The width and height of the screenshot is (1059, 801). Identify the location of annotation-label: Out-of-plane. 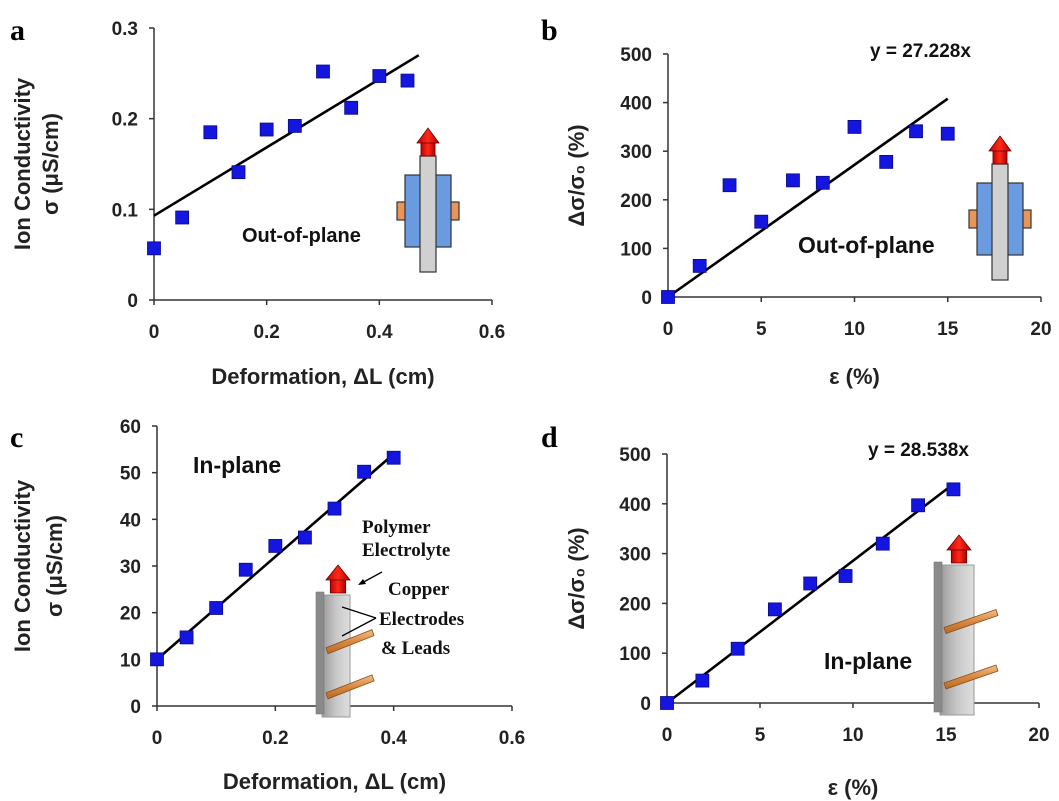
(866, 245).